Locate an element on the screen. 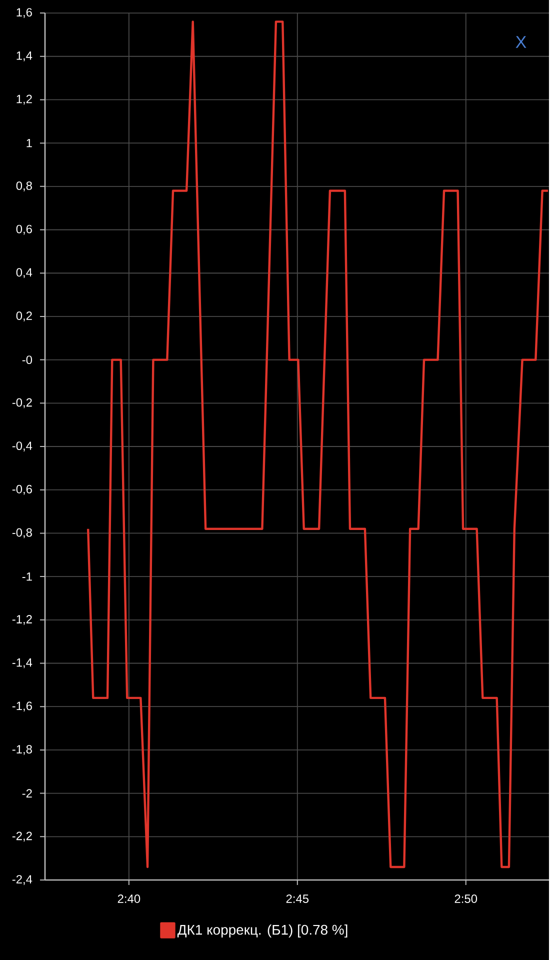  y-tick-label: -1,4 is located at coordinates (22, 663).